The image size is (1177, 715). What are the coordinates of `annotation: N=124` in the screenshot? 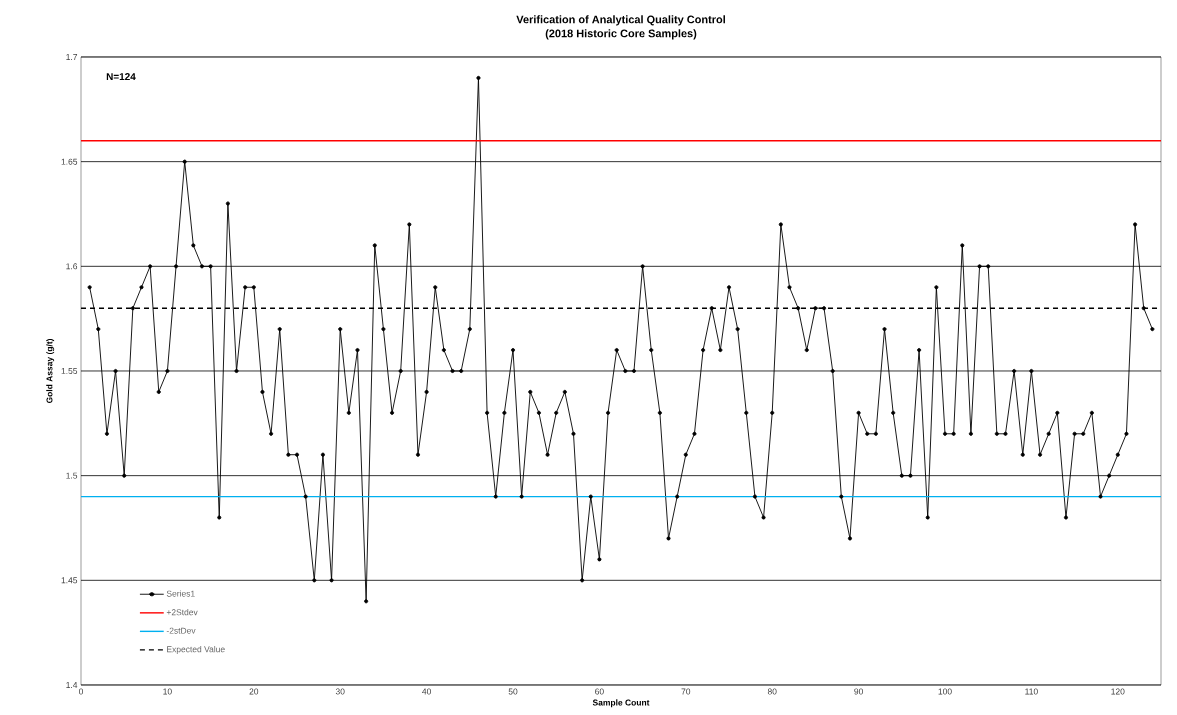 It's located at (121, 77).